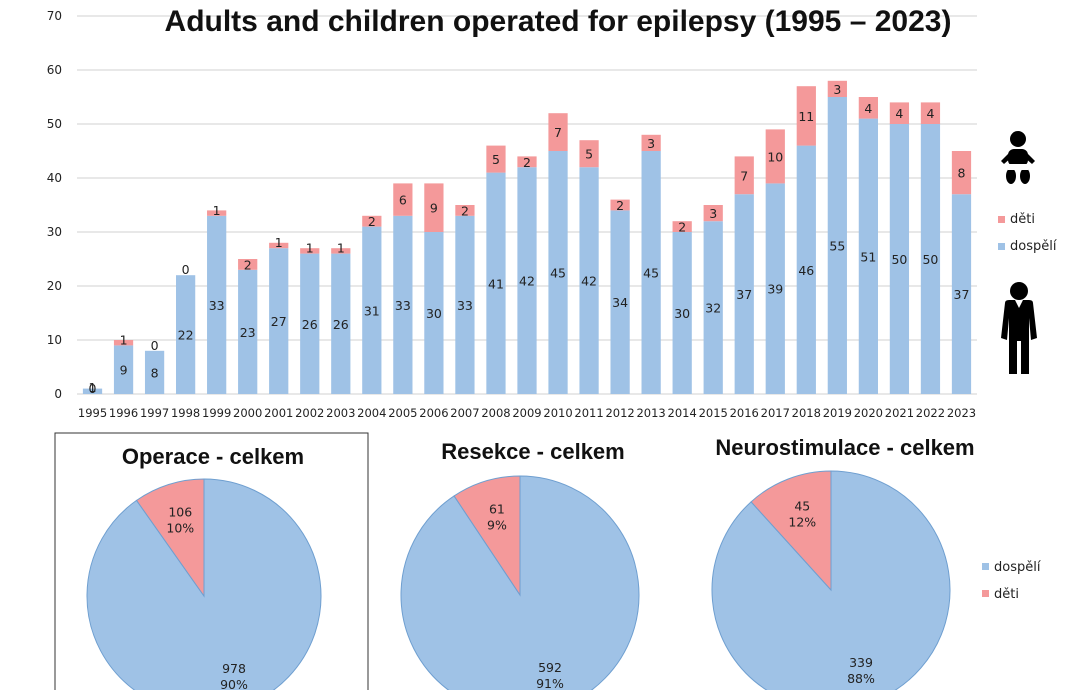  What do you see at coordinates (496, 159) in the screenshot?
I see `bar-children-value: 5` at bounding box center [496, 159].